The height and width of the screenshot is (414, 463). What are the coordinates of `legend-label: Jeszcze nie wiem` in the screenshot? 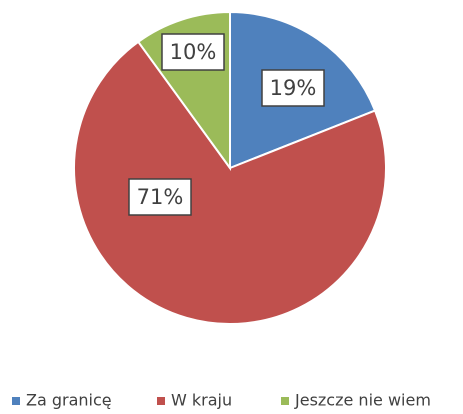 It's located at (362, 400).